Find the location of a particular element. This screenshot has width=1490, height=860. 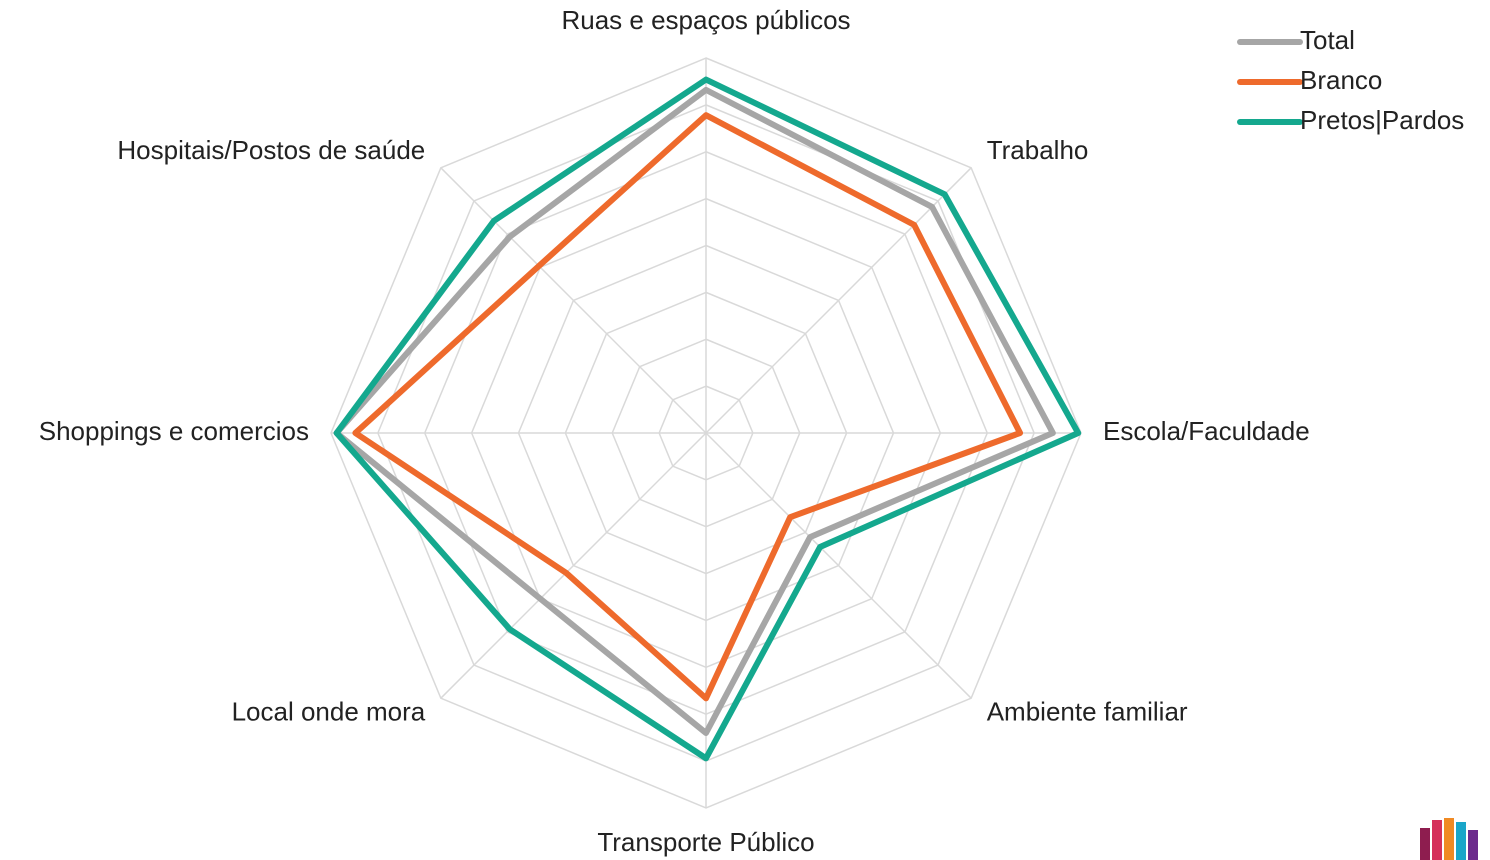

legend-label: Total is located at coordinates (1327, 40).